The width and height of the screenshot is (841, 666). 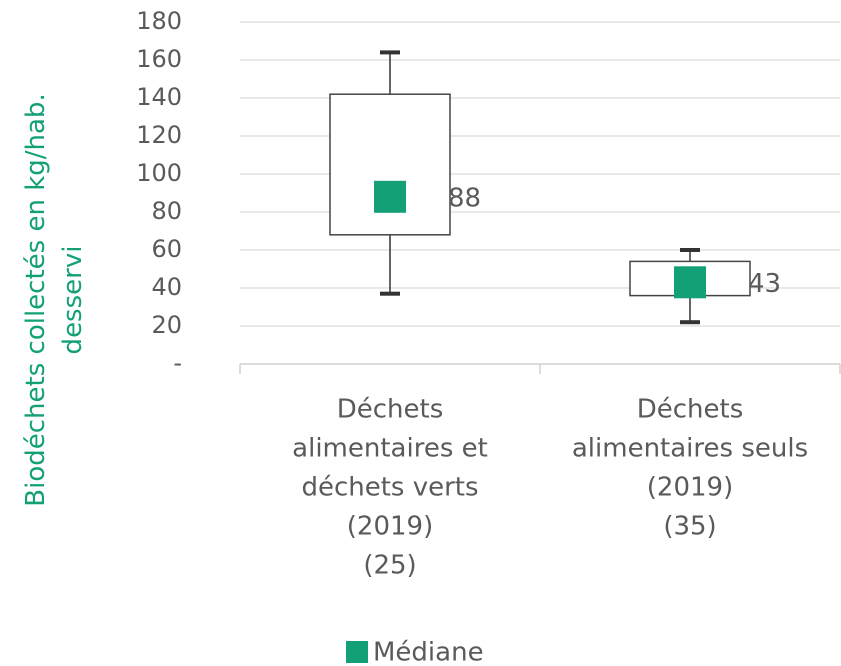 I want to click on y-axis-label-line: desservi, so click(x=73, y=300).